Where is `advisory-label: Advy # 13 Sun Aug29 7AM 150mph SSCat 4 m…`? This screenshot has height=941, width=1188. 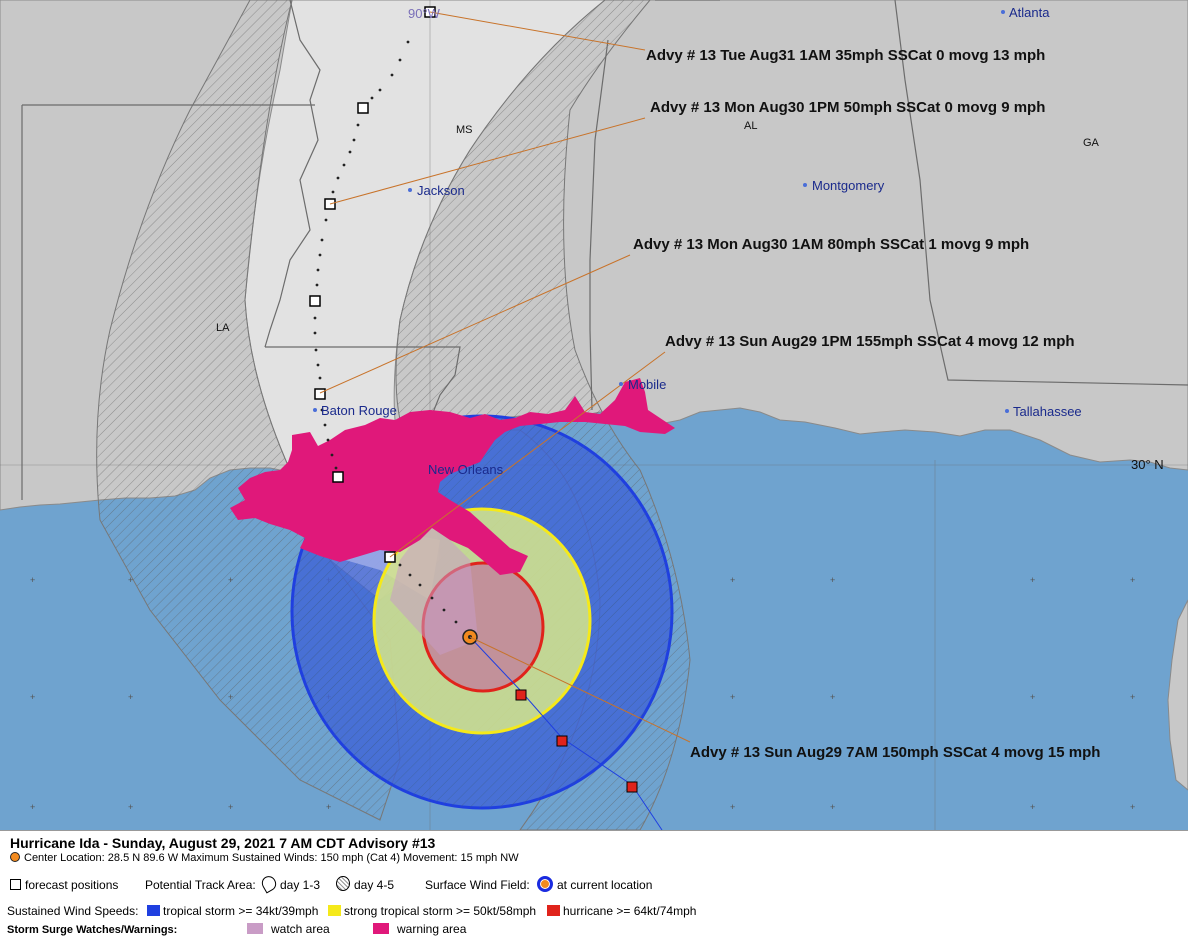 advisory-label: Advy # 13 Sun Aug29 7AM 150mph SSCat 4 m… is located at coordinates (895, 752).